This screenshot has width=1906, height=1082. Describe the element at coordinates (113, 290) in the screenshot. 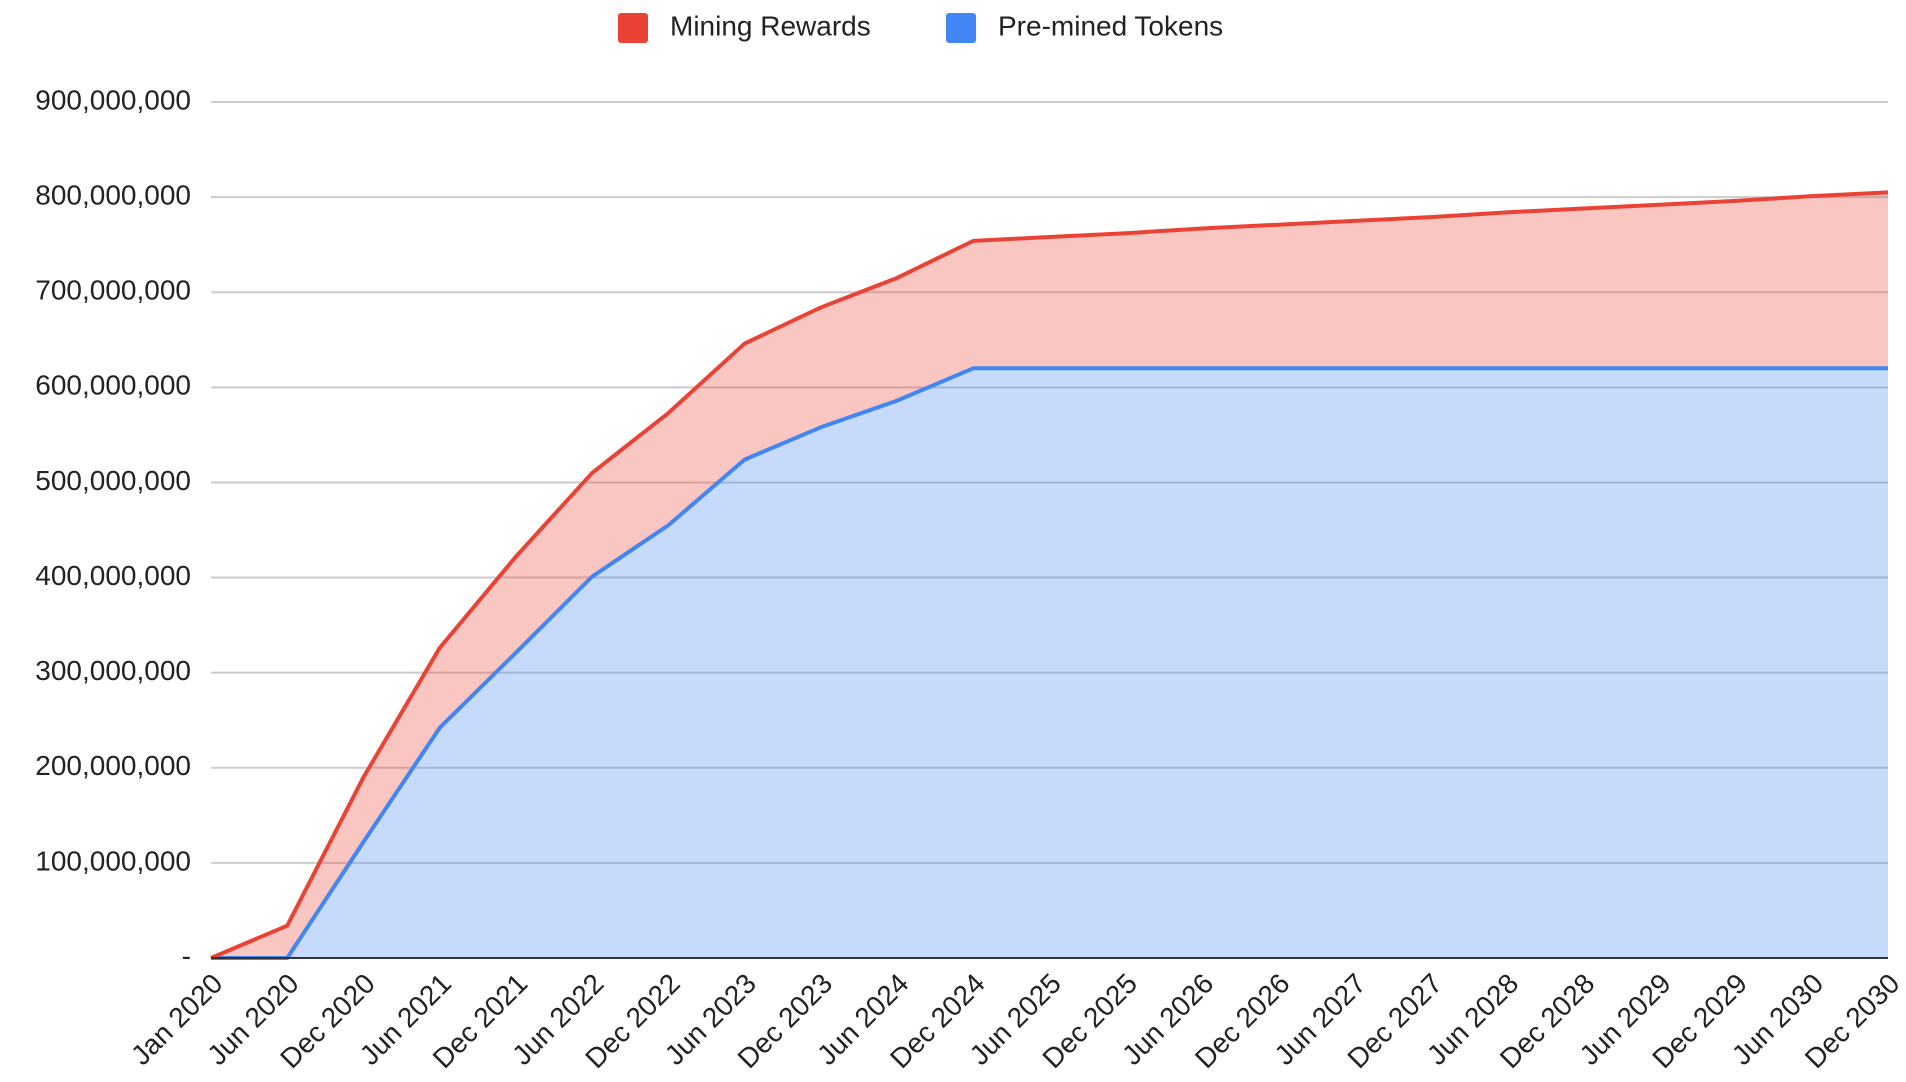

I see `y-tick-label: 700,000,000` at that location.